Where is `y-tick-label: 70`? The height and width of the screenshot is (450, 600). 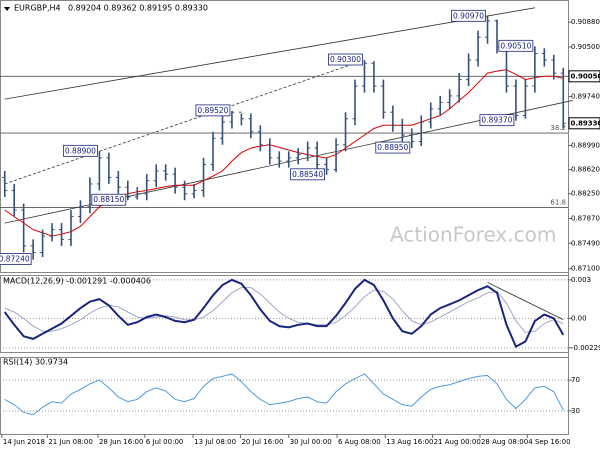 y-tick-label: 70 is located at coordinates (575, 380).